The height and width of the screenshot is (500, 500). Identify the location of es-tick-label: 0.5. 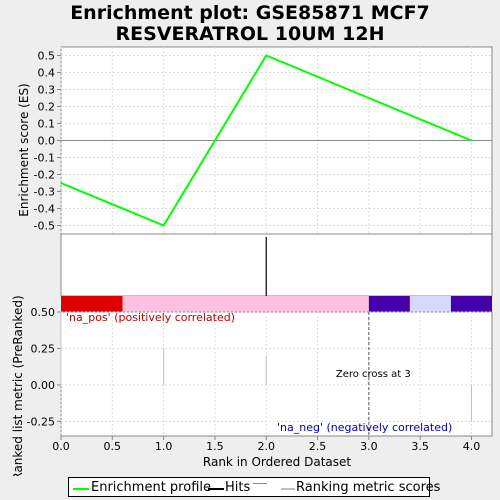
(47, 56).